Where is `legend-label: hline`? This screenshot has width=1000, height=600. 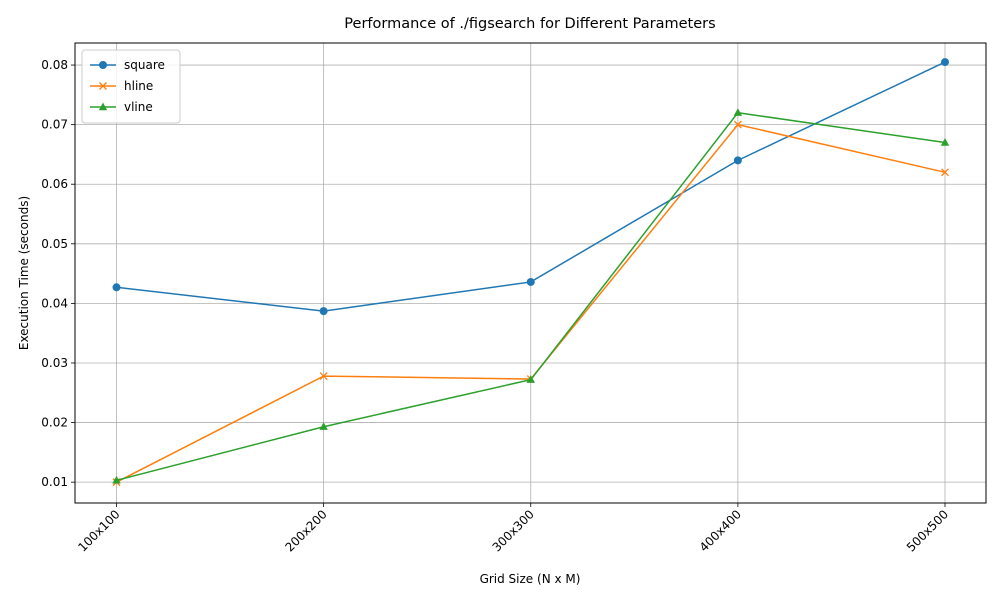
legend-label: hline is located at coordinates (138, 86).